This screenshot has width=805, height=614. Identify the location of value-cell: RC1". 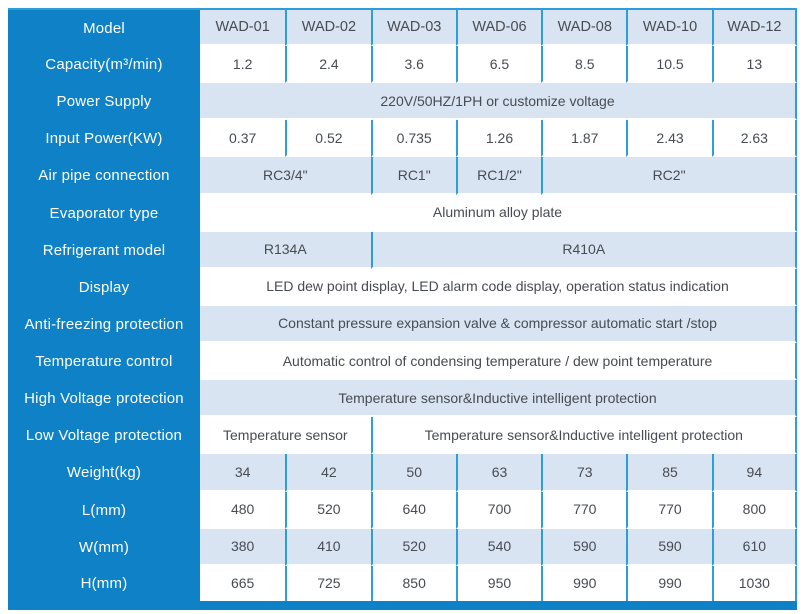
(413, 176).